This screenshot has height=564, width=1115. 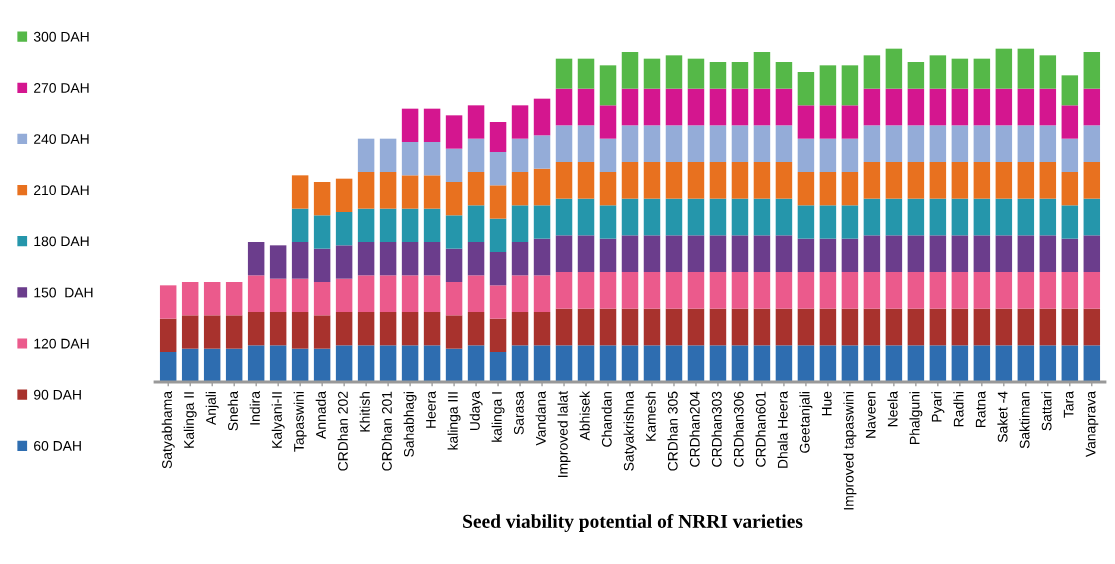 I want to click on x-tick-label: Phalguni, so click(x=916, y=417).